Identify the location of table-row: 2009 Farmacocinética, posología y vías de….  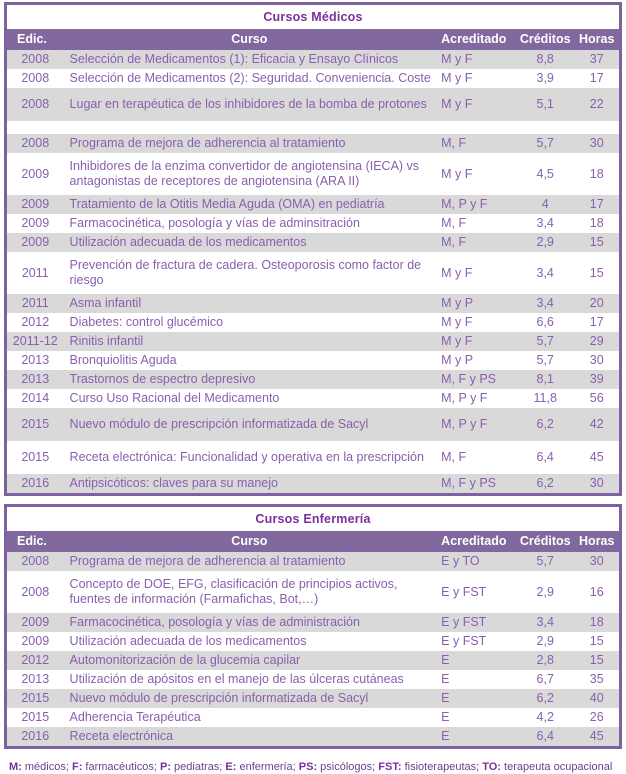
(313, 223).